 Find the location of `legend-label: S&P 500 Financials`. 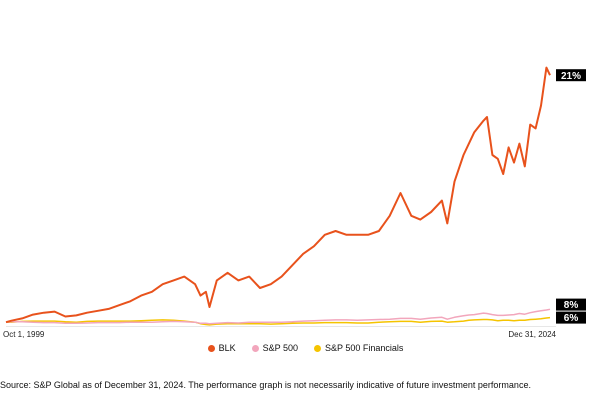

legend-label: S&P 500 Financials is located at coordinates (364, 348).